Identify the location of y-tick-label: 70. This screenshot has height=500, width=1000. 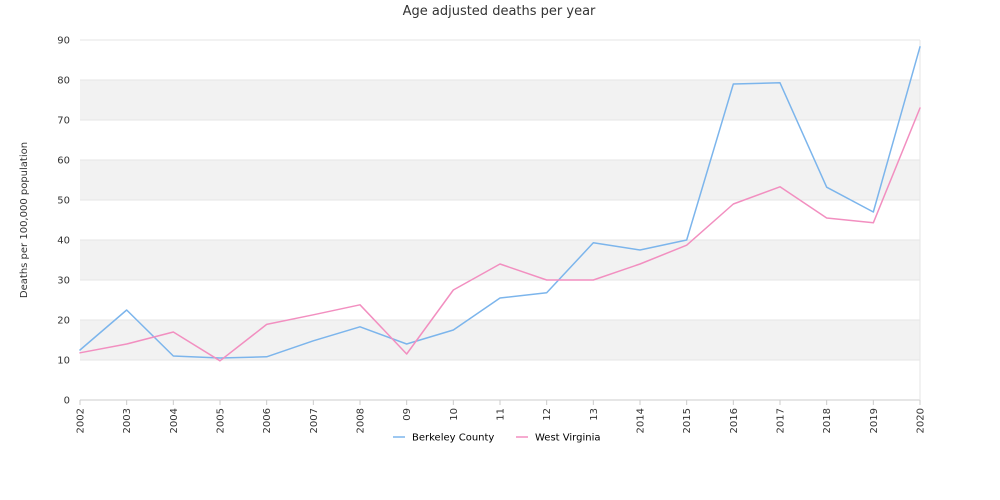
(63, 121).